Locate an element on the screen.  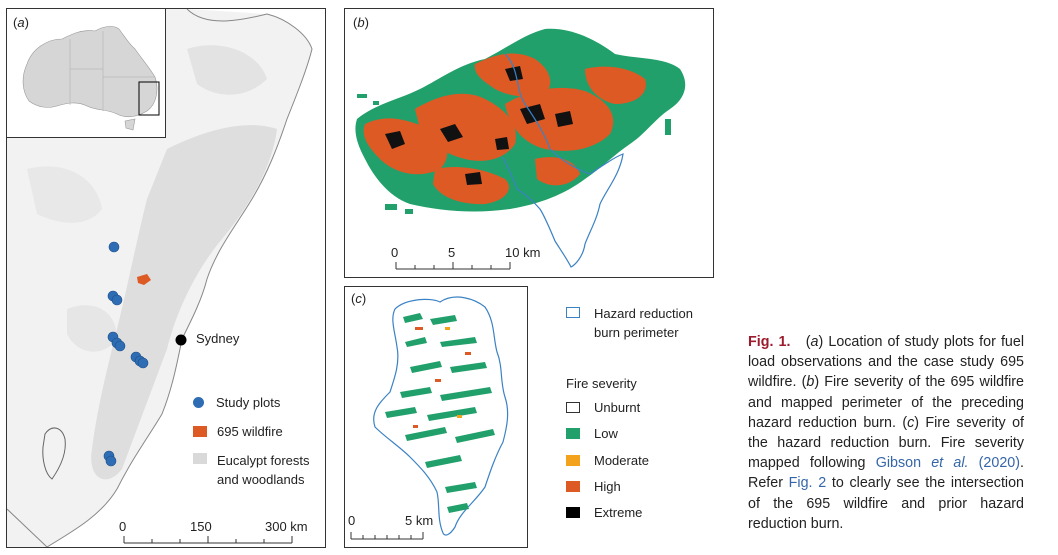
legend-low: Low is located at coordinates (592, 433).